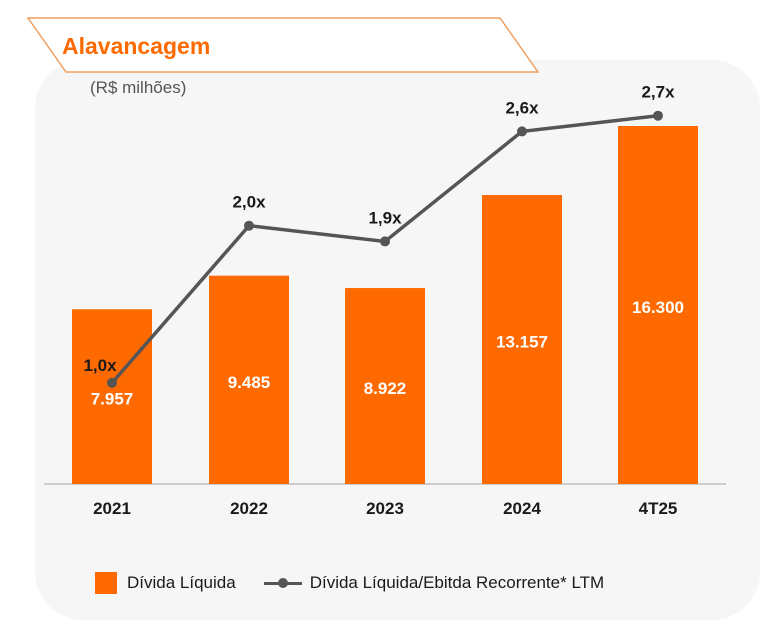 The width and height of the screenshot is (778, 622). Describe the element at coordinates (282, 583) in the screenshot. I see `legend-line-swatch` at that location.